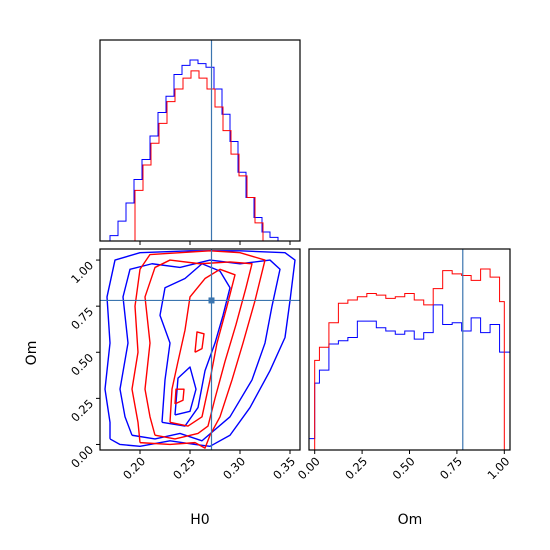 This screenshot has width=550, height=550. What do you see at coordinates (234, 468) in the screenshot?
I see `h0-x-tick-label-2: 0.30` at bounding box center [234, 468].